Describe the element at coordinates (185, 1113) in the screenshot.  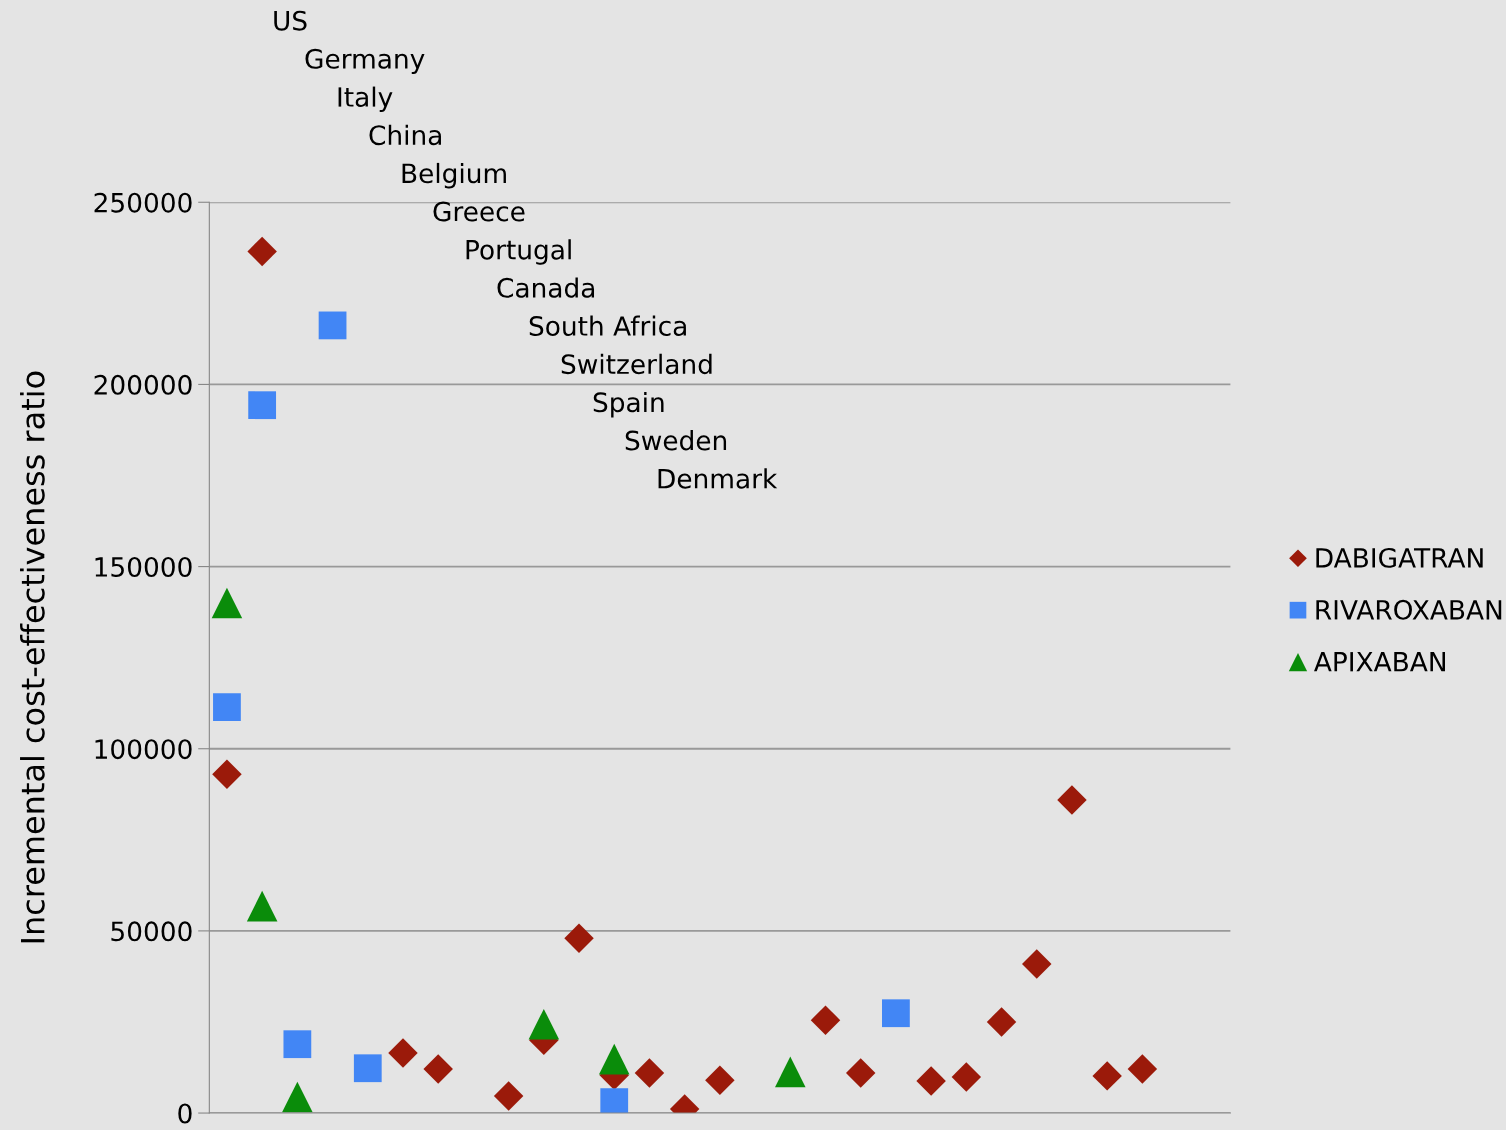
I see `y-tick-label: 0` at that location.